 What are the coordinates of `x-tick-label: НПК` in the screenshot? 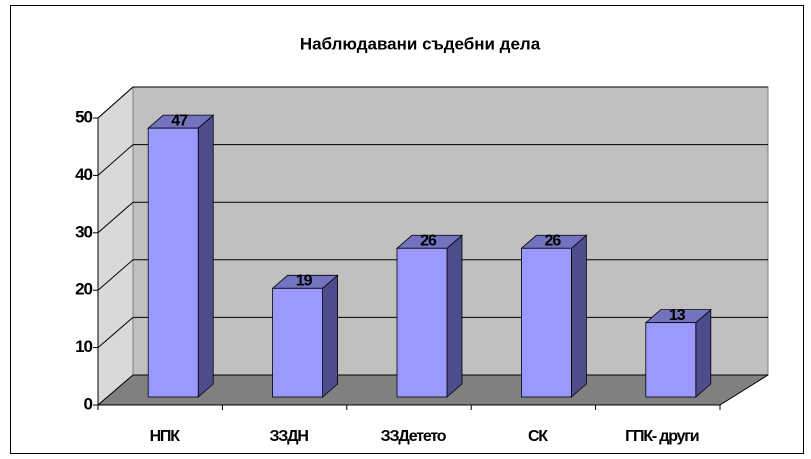 It's located at (165, 436).